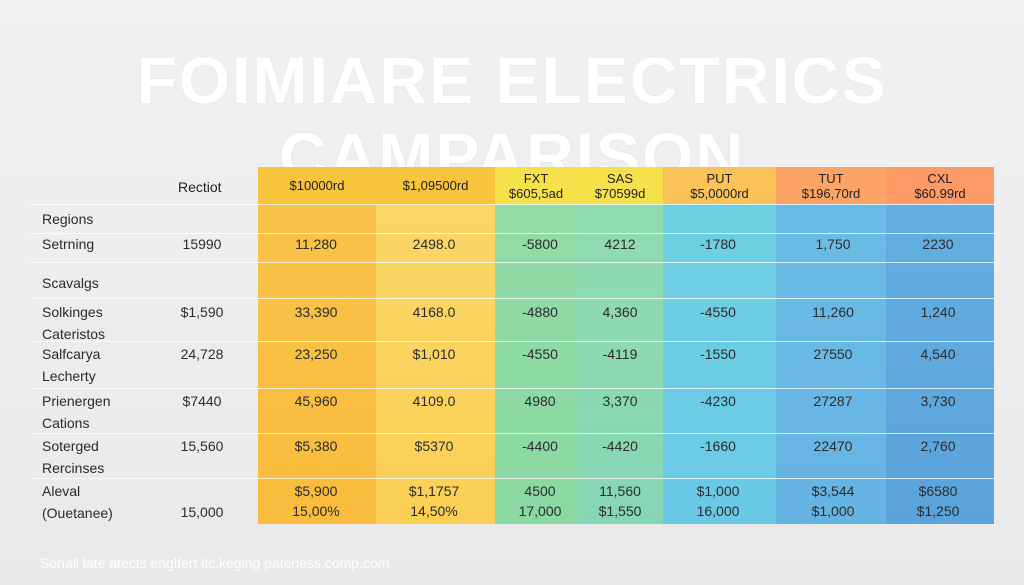 The height and width of the screenshot is (585, 1024). What do you see at coordinates (620, 491) in the screenshot?
I see `table-cell: 11,560` at bounding box center [620, 491].